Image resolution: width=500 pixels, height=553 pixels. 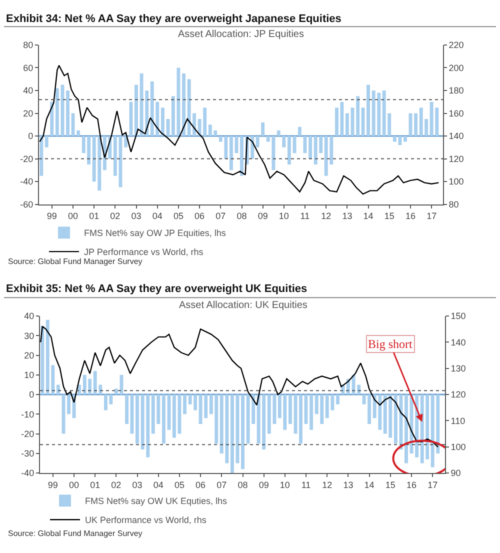 I want to click on y-tick-label: 60, so click(x=28, y=67).